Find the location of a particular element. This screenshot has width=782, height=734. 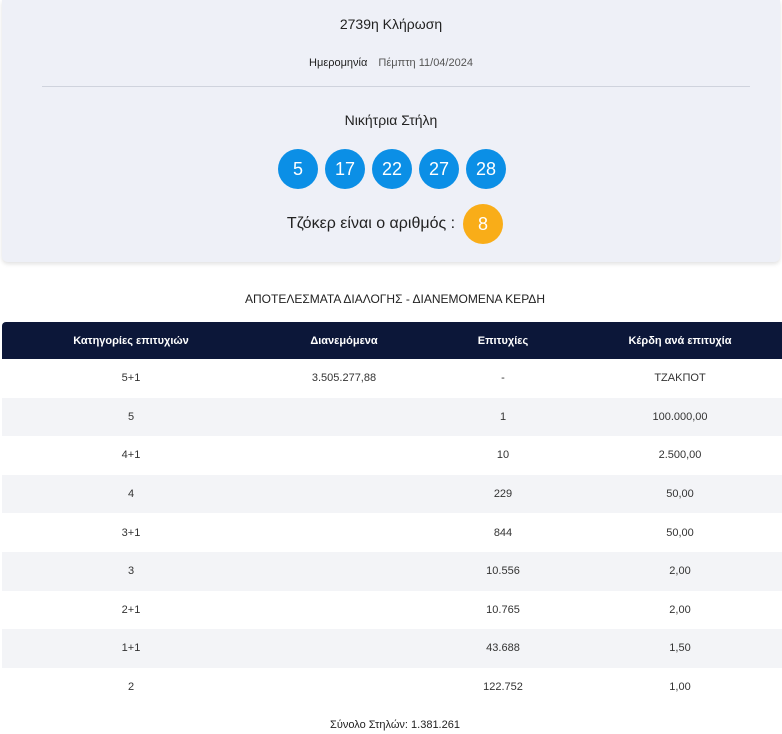

cell-category: 2+1 is located at coordinates (131, 609).